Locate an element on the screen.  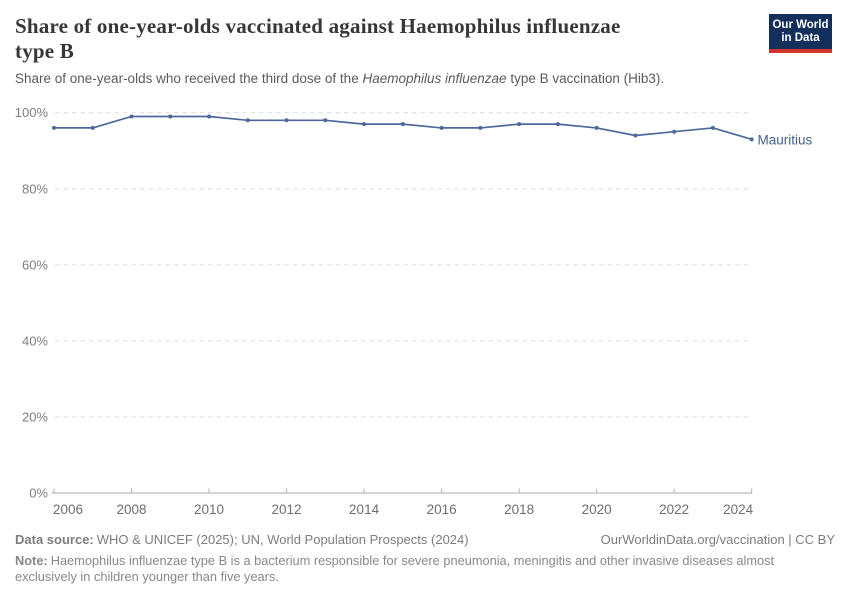
note-label: Note: is located at coordinates (31, 560).